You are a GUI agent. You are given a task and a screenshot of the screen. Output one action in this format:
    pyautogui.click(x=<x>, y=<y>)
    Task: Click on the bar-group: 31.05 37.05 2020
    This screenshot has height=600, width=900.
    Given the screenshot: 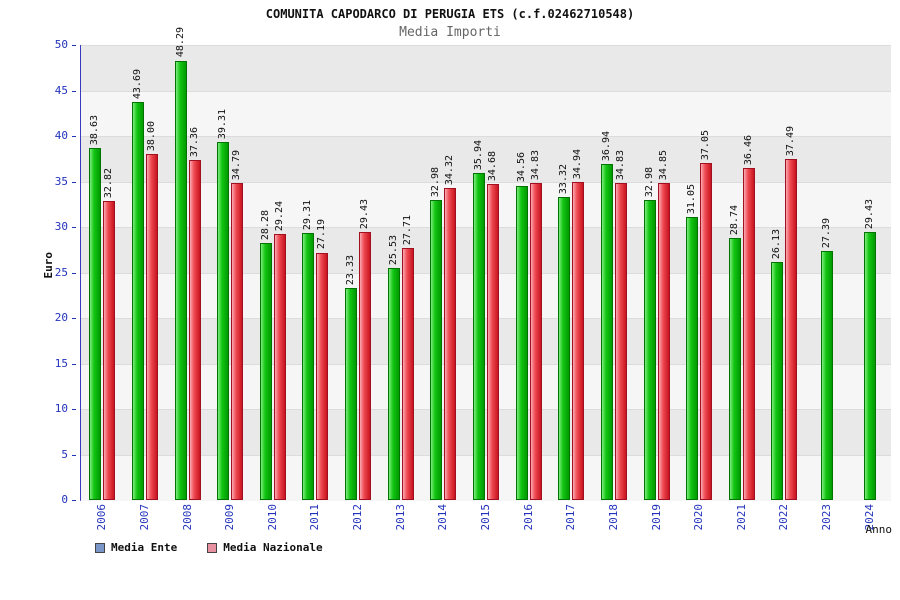 What is the action you would take?
    pyautogui.click(x=699, y=288)
    